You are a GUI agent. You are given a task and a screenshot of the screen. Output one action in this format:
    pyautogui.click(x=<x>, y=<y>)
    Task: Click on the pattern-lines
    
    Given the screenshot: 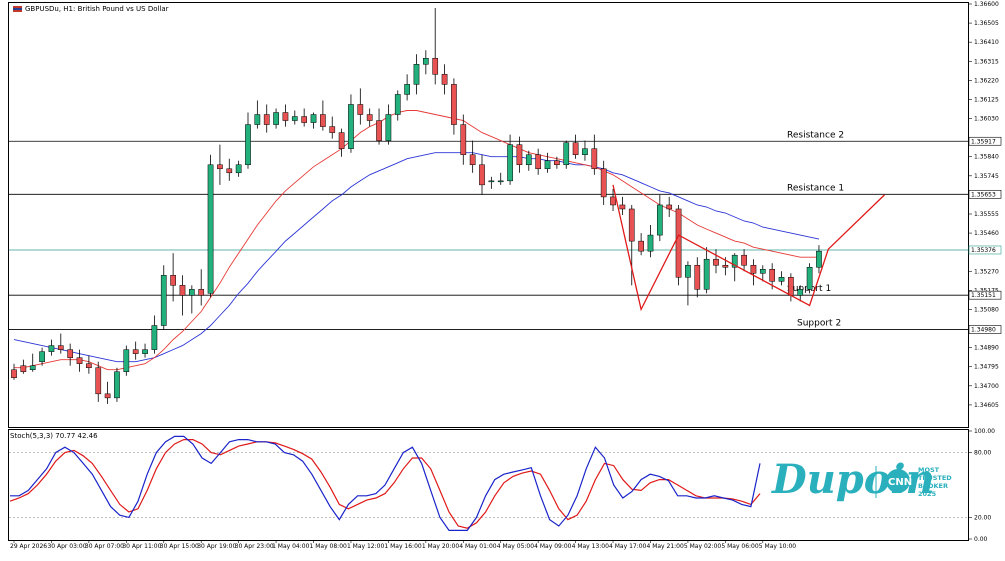 What is the action you would take?
    pyautogui.click(x=748, y=248)
    